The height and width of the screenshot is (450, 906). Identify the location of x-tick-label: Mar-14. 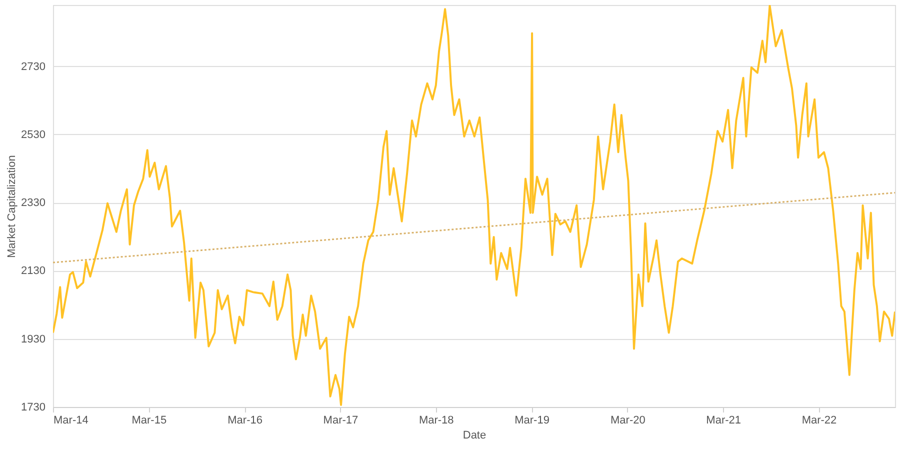
(71, 420).